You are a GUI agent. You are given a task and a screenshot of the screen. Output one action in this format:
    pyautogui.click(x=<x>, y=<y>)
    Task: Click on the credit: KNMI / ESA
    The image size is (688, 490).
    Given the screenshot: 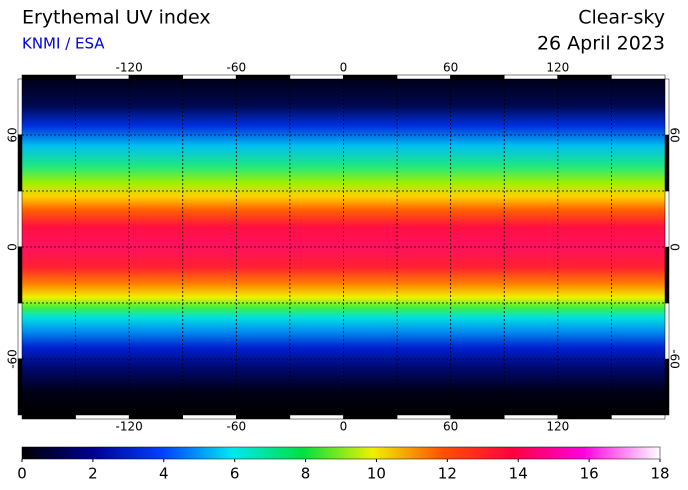 What is the action you would take?
    pyautogui.click(x=63, y=44)
    